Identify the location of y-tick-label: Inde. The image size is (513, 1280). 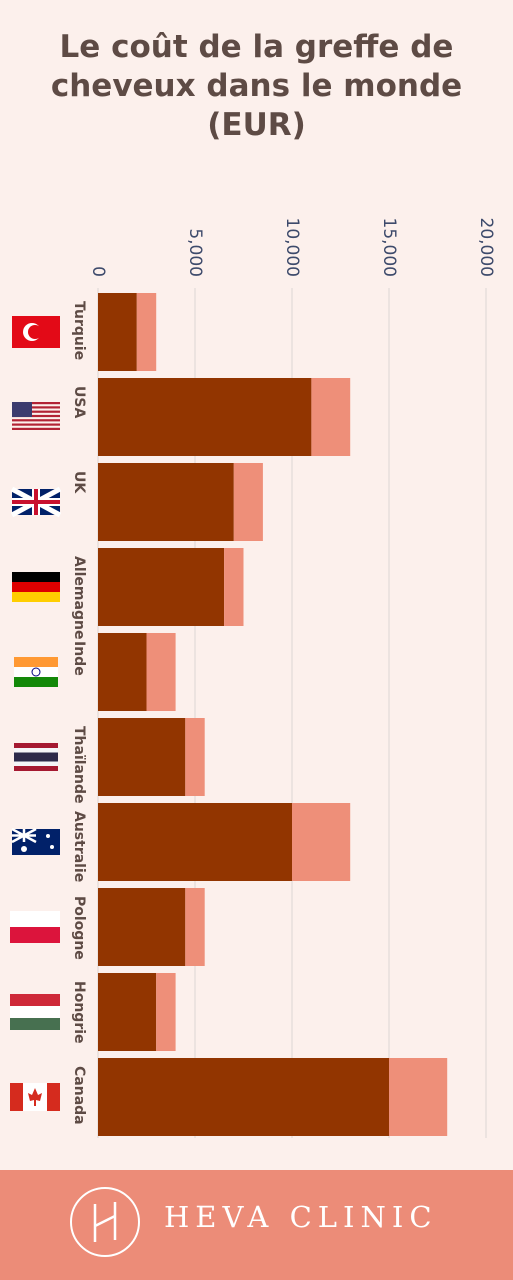
(79, 658).